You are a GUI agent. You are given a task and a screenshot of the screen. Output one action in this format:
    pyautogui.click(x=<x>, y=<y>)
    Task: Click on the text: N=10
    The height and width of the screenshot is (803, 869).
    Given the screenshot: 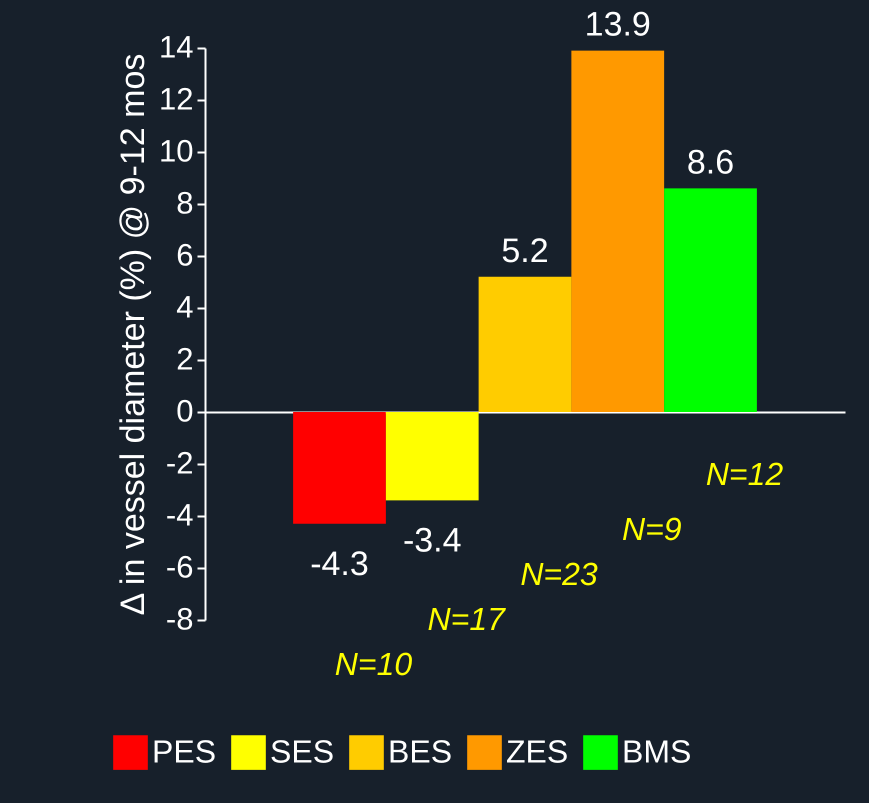 What is the action you would take?
    pyautogui.click(x=373, y=664)
    